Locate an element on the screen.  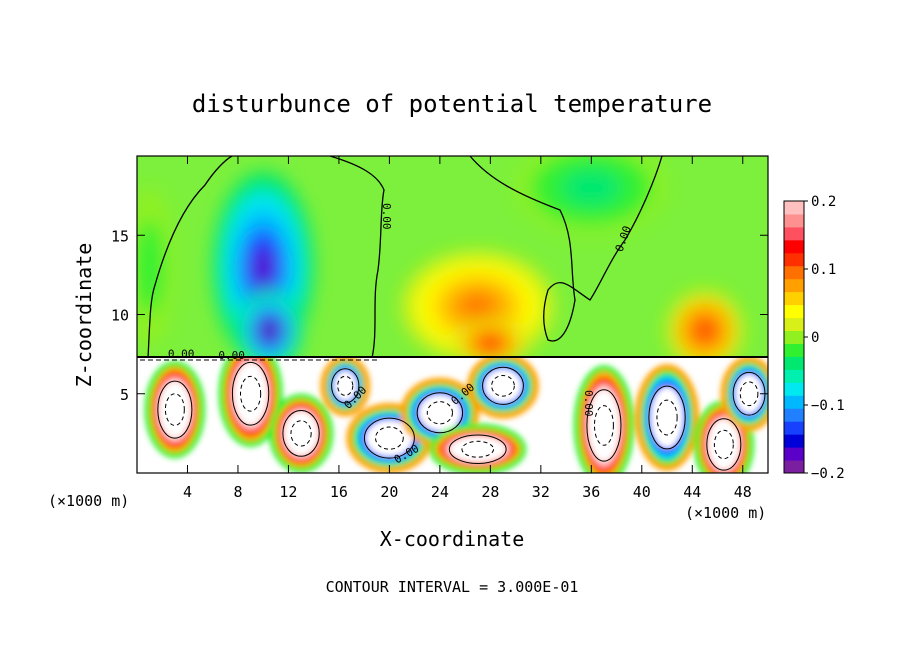
zero-contour-right-of-cold-core is located at coordinates (357, 257).